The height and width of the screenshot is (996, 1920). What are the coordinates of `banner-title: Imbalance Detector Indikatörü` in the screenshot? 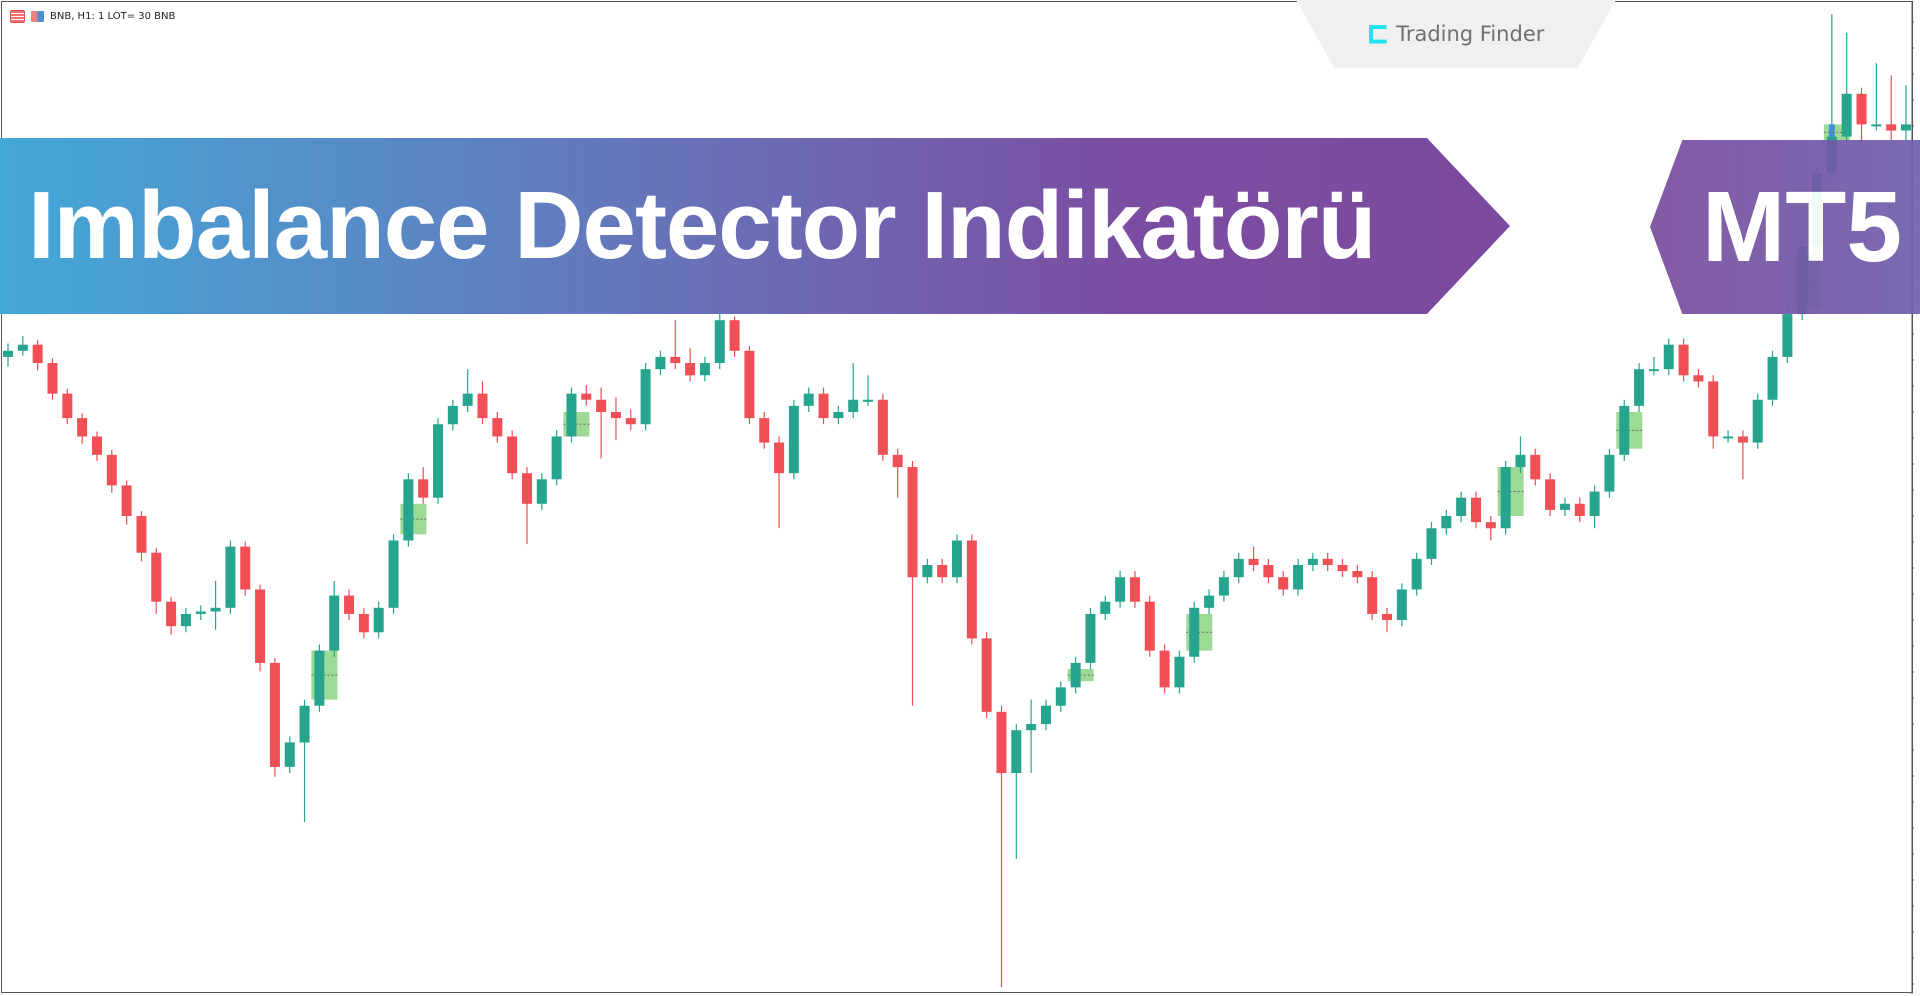 It's located at (702, 225).